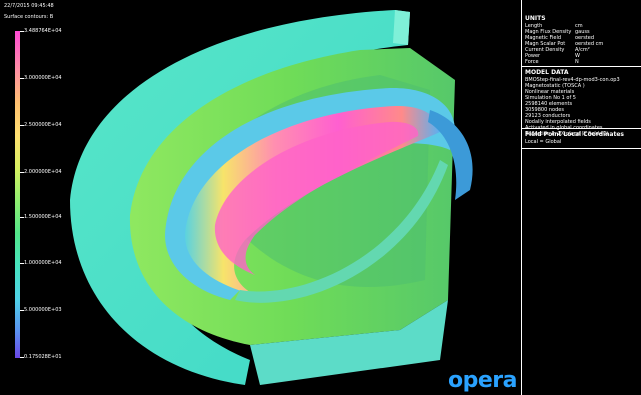 Image resolution: width=641 pixels, height=395 pixels. I want to click on tick-label: 3.488764E+04, so click(43, 31).